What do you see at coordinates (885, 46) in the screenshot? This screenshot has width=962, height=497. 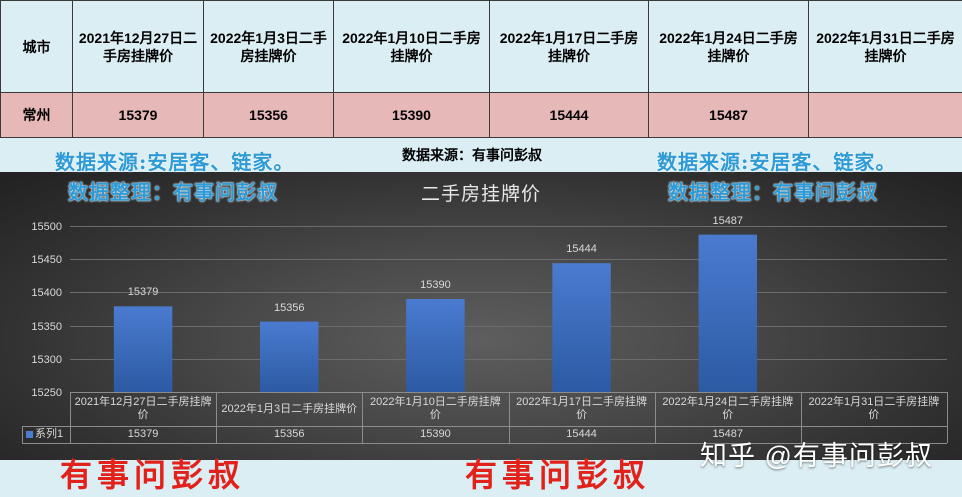 I see `header-cell-date: 2022年1月31日二手房挂牌价` at bounding box center [885, 46].